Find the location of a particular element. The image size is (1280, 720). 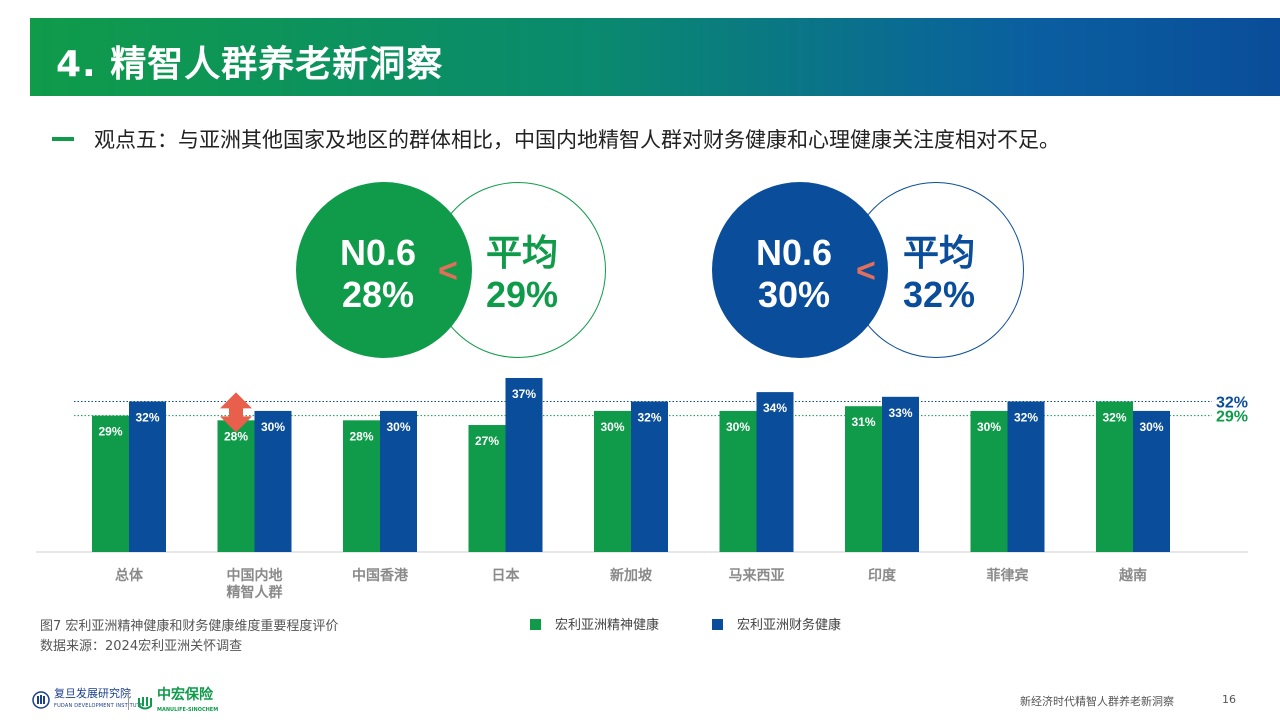

bar-s0-c1 is located at coordinates (236, 486).